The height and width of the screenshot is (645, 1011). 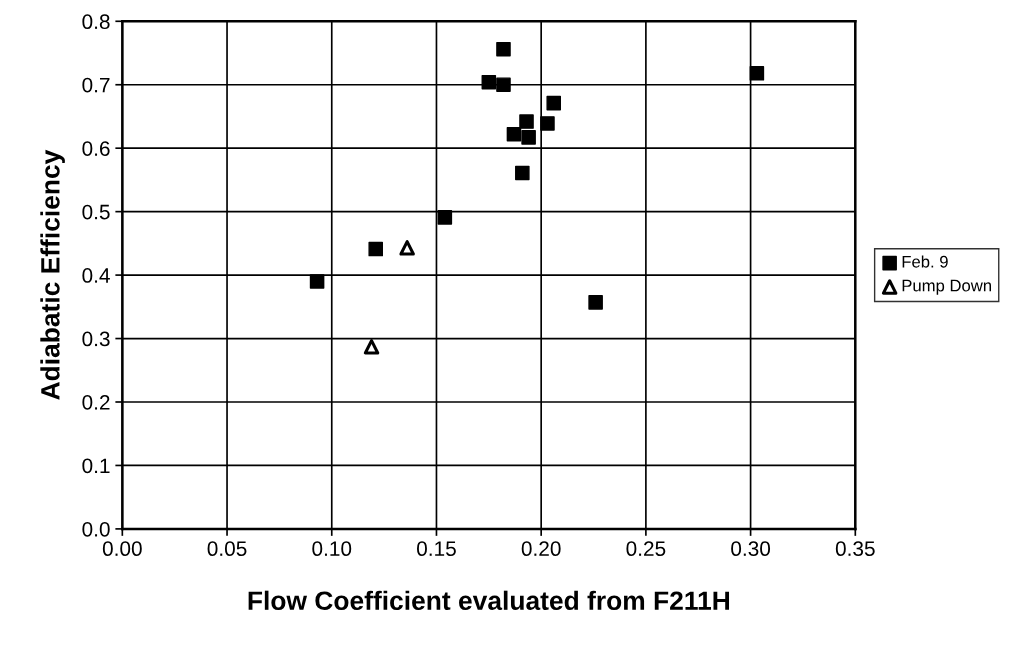 What do you see at coordinates (946, 287) in the screenshot?
I see `legend-label: Pump Down` at bounding box center [946, 287].